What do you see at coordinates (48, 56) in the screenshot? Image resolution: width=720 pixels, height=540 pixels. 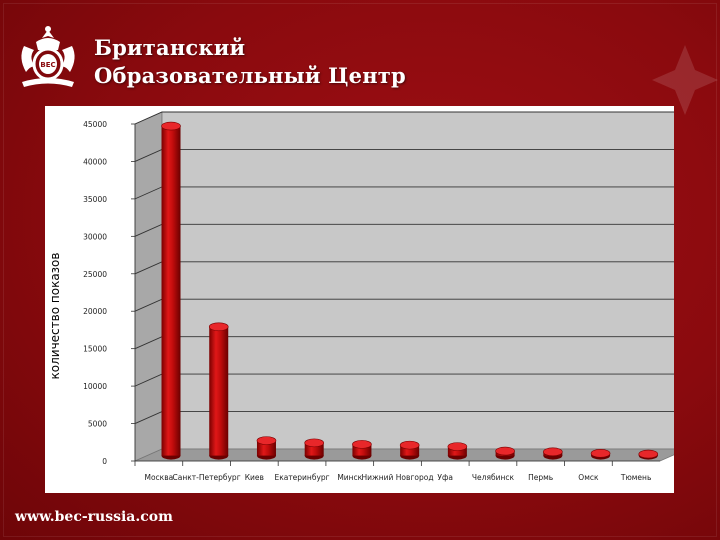 I see `crest-logo-icon: BEC` at bounding box center [48, 56].